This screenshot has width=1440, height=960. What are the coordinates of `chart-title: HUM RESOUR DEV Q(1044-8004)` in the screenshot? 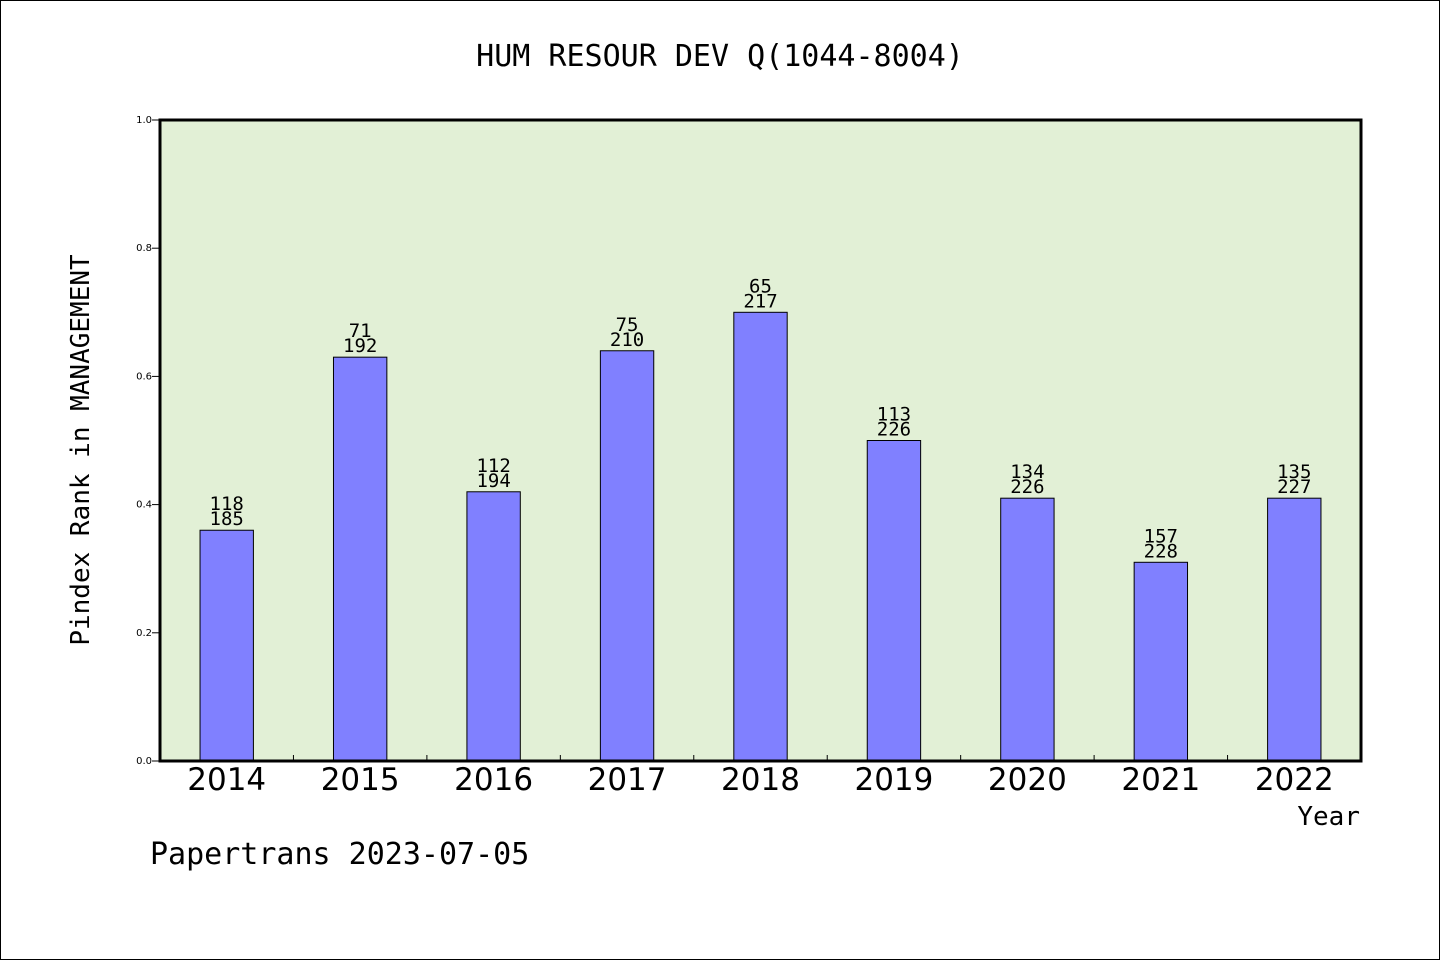 It's located at (720, 56).